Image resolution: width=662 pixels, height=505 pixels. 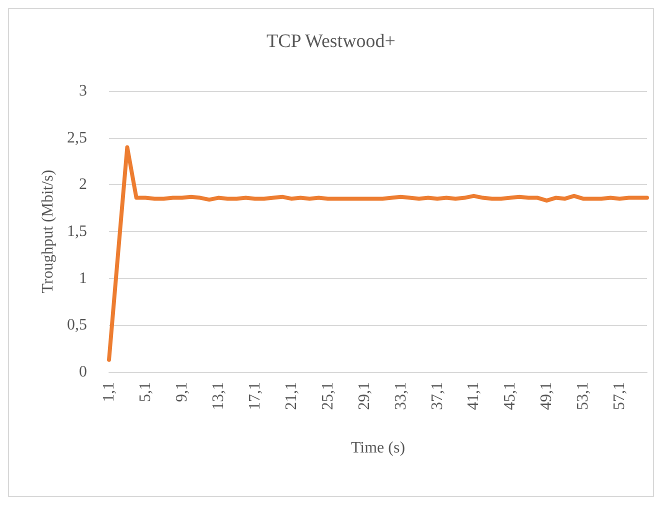 What do you see at coordinates (83, 278) in the screenshot?
I see `y-tick-label: 1` at bounding box center [83, 278].